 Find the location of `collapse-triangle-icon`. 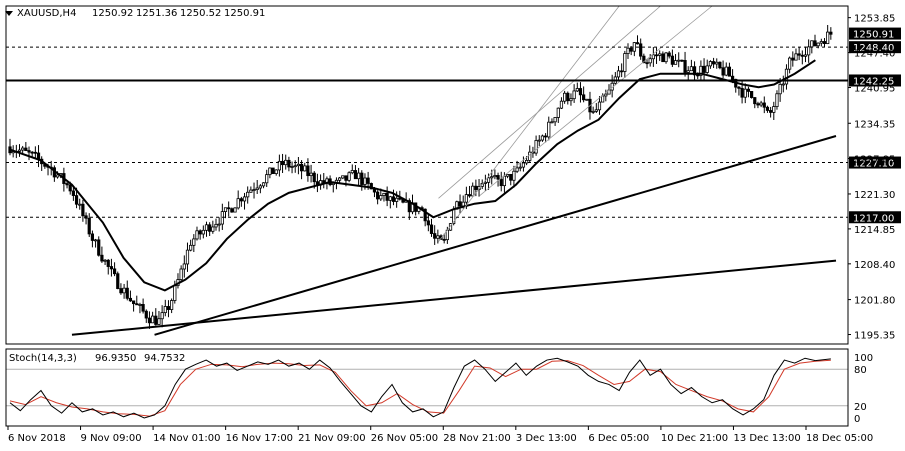

collapse-triangle-icon is located at coordinates (9, 13).